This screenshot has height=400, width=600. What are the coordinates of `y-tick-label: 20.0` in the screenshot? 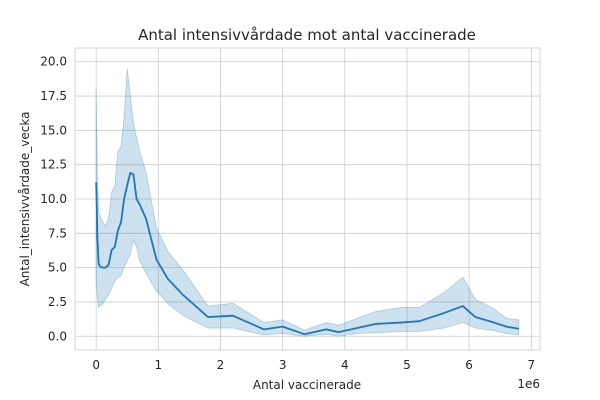 It's located at (53, 62).